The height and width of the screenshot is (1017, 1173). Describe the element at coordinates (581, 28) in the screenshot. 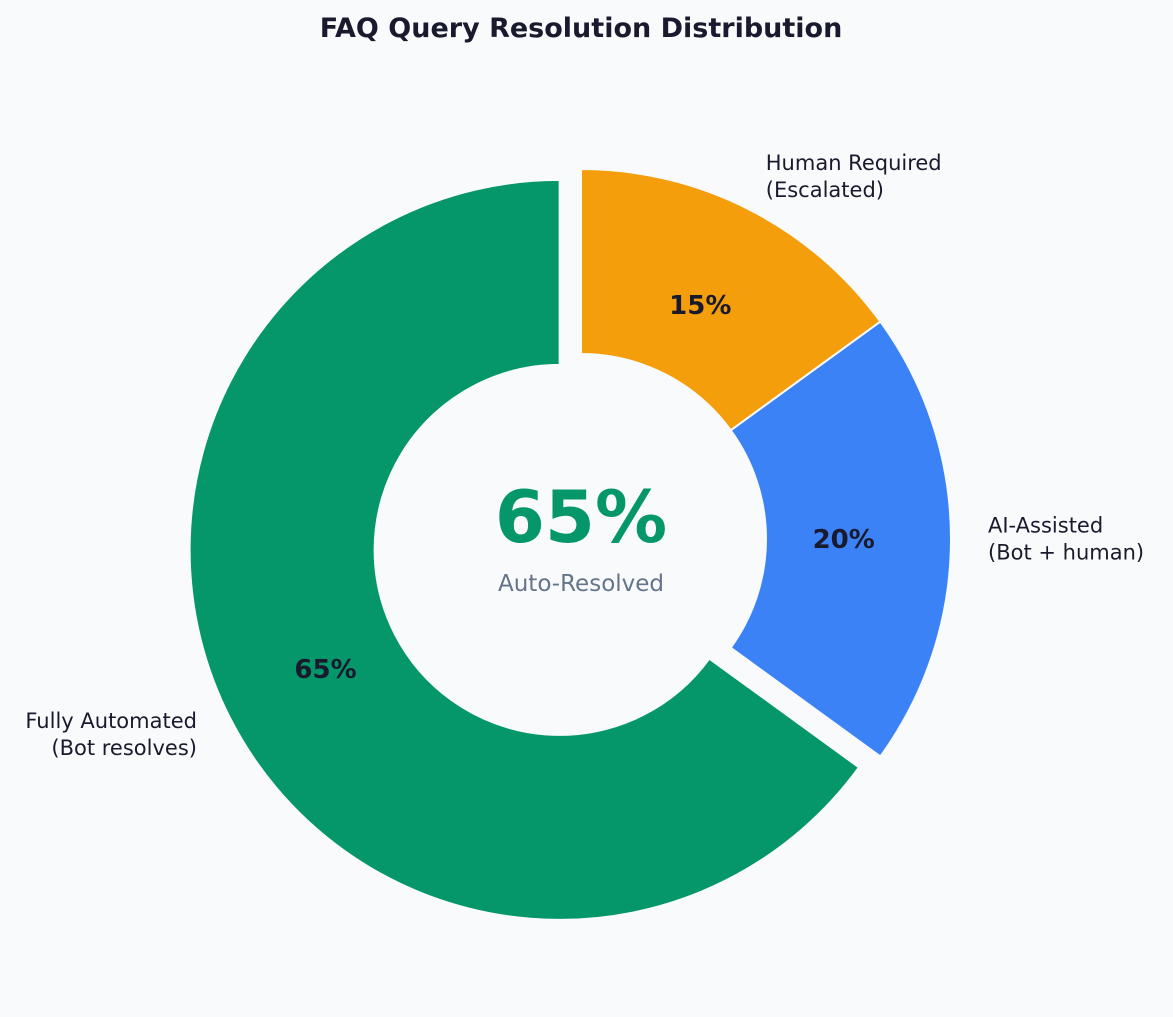

I see `chart-title: FAQ Query Resolution Distribution` at that location.